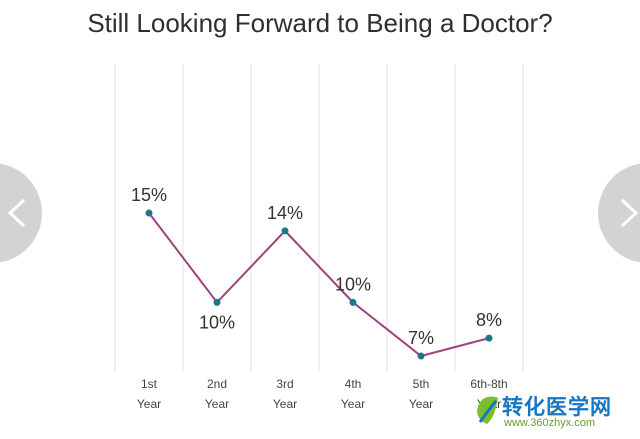 This screenshot has height=439, width=640. I want to click on chart-title: Still Looking Forward to Being a Doctor?, so click(320, 23).